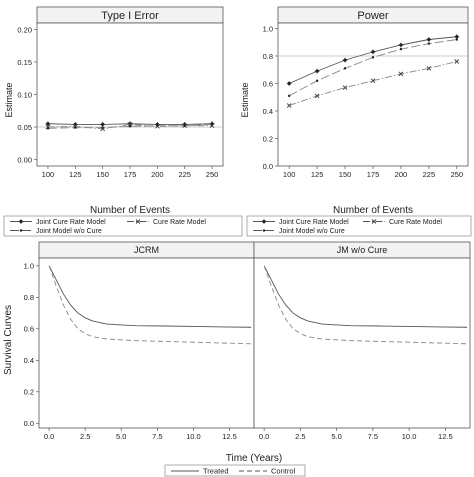 This screenshot has width=474, height=477. I want to click on panel-0-ytick-label-0: 0.00, so click(24, 159).